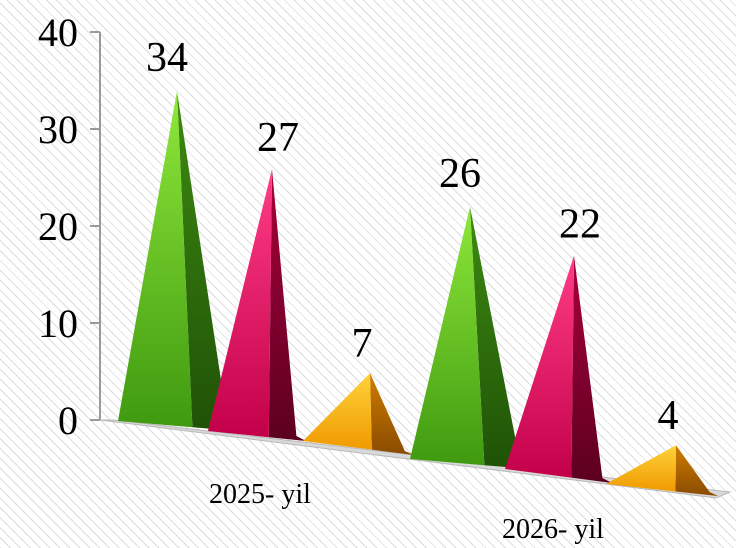 The width and height of the screenshot is (736, 548). What do you see at coordinates (58, 32) in the screenshot?
I see `y-tick-label: 40` at bounding box center [58, 32].